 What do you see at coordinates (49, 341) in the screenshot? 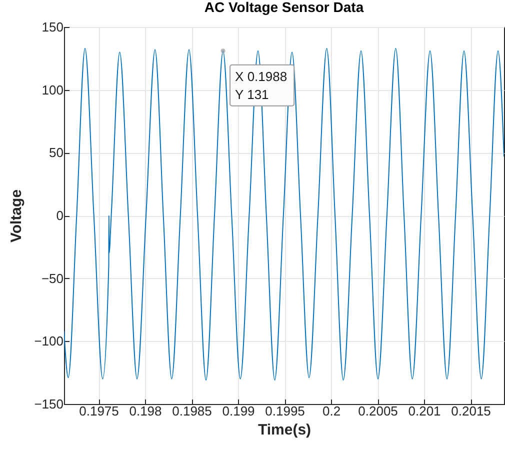
I see `y-tick-label: −100` at bounding box center [49, 341].